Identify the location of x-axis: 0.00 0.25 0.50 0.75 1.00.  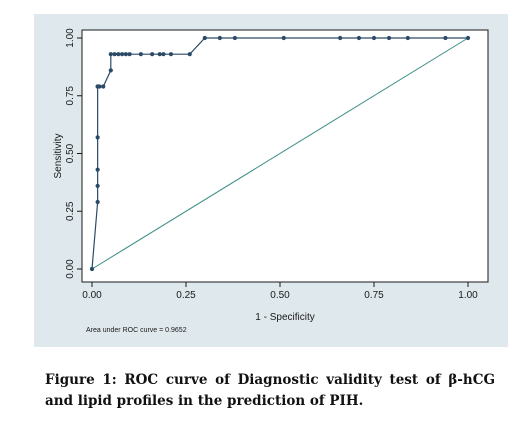
(280, 291).